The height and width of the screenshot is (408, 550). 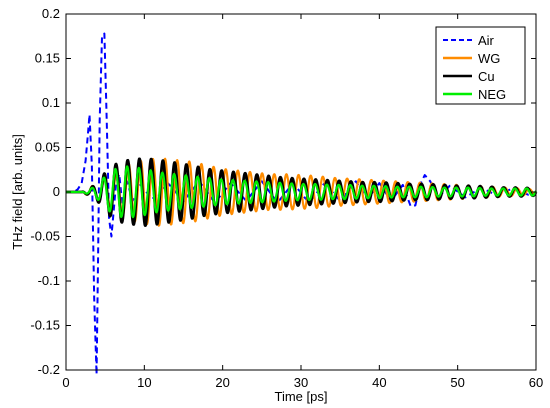 I want to click on legend-label-cu: Cu, so click(x=486, y=76).